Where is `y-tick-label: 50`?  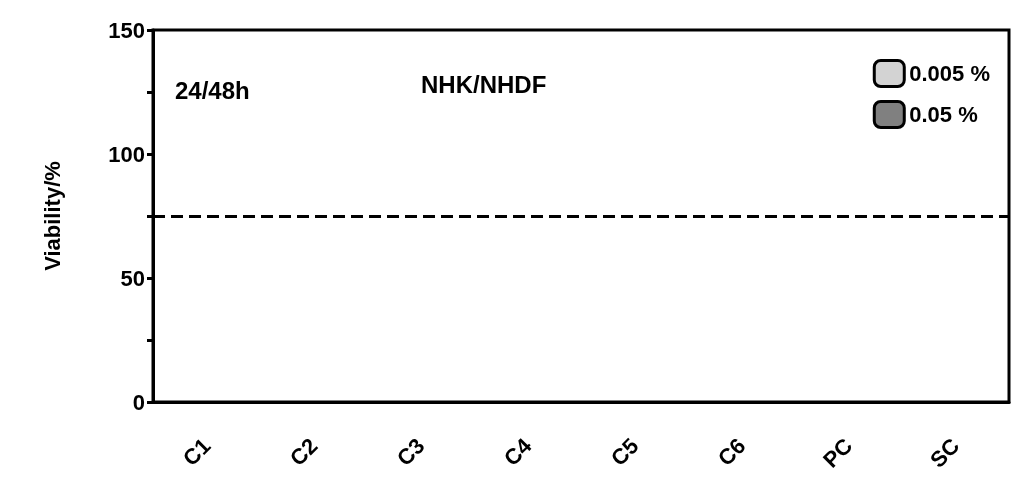 y-tick-label: 50 is located at coordinates (132, 278).